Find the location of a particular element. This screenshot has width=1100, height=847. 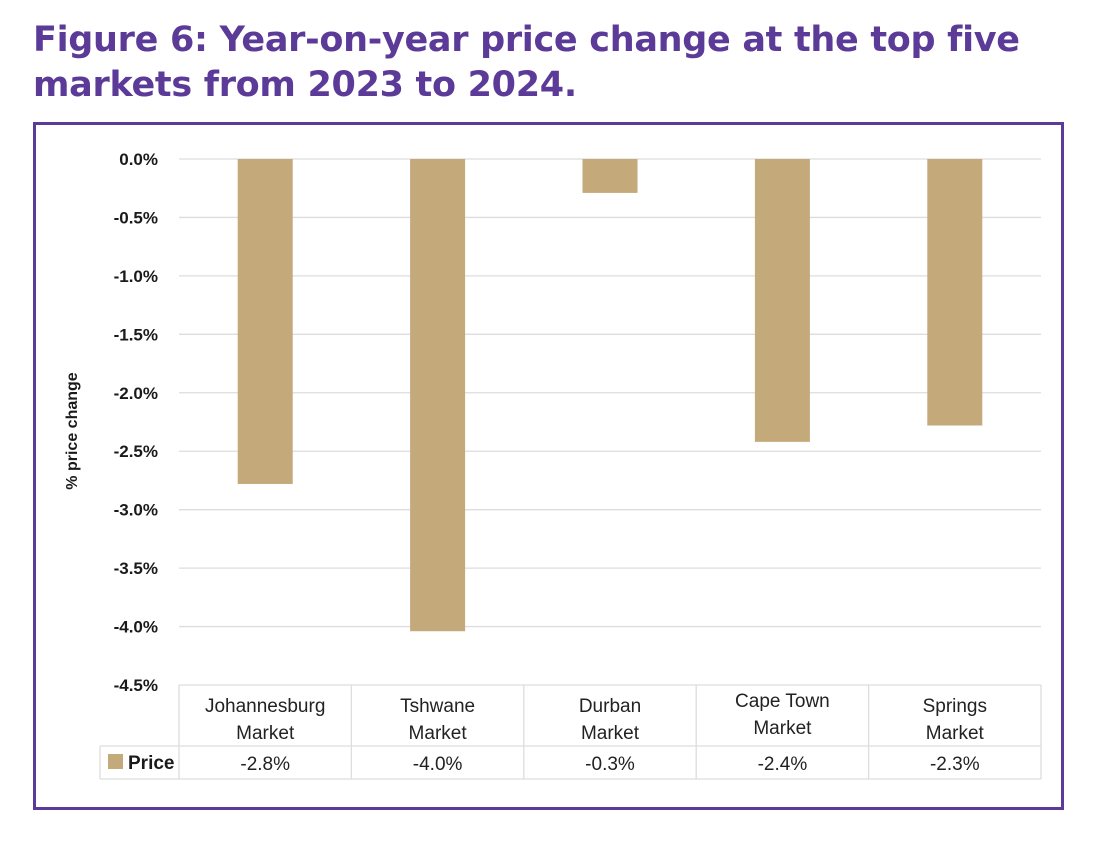

y-tick-label: -3.5% is located at coordinates (136, 568).